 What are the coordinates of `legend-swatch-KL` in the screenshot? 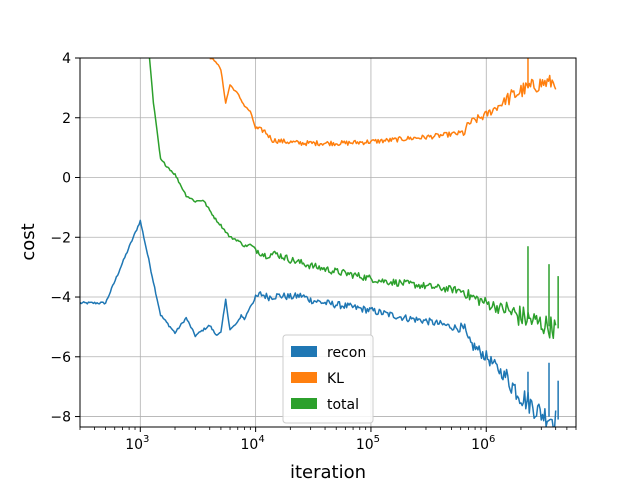 It's located at (304, 377).